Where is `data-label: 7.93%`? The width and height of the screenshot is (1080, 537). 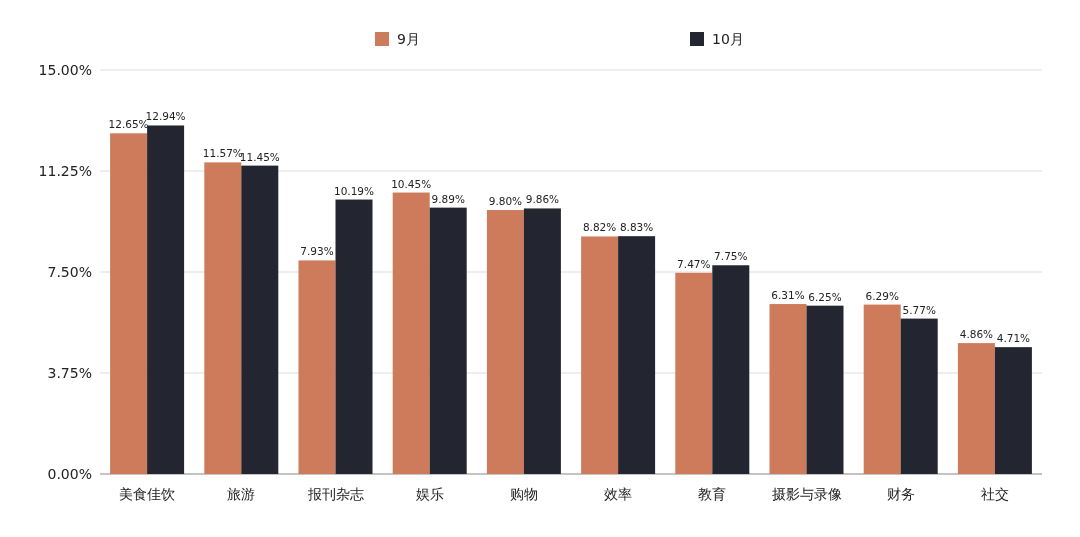
data-label: 7.93% is located at coordinates (317, 251).